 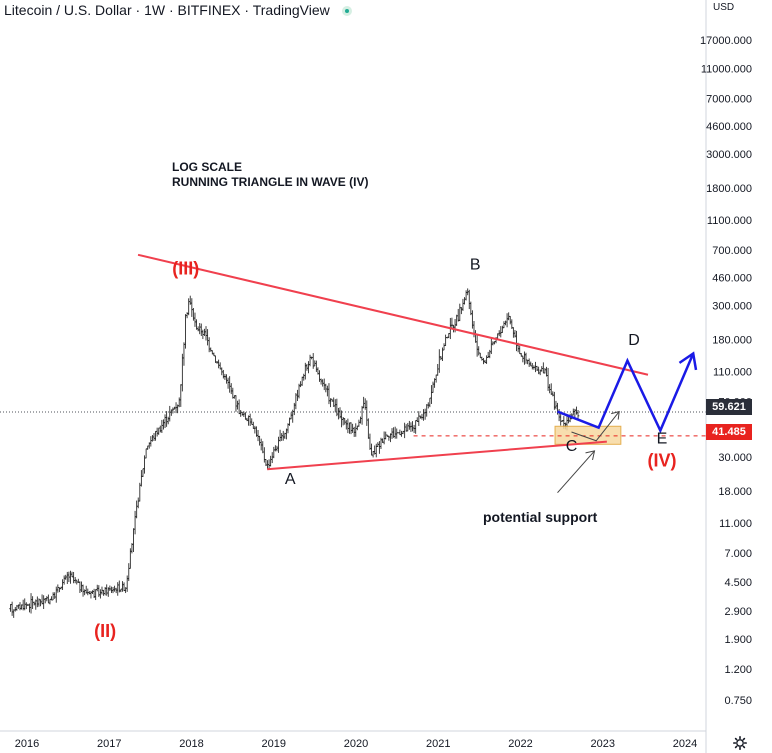 I want to click on note-line-1: LOG SCALE, so click(x=207, y=167).